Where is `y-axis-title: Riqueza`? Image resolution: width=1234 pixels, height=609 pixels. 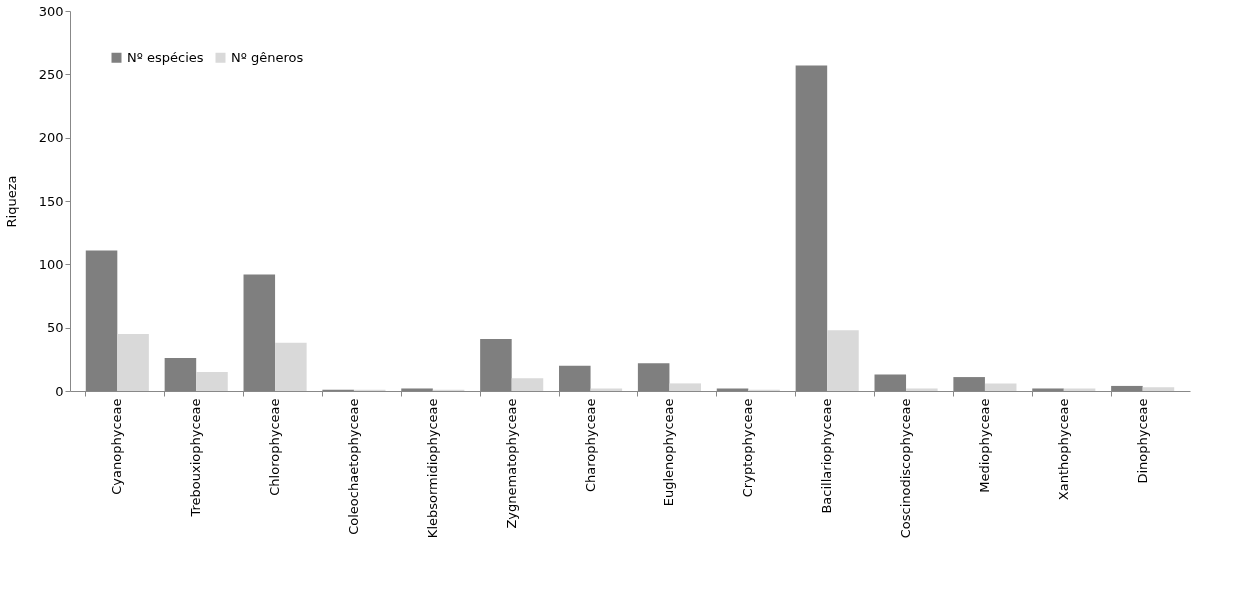 y-axis-title: Riqueza is located at coordinates (11, 201).